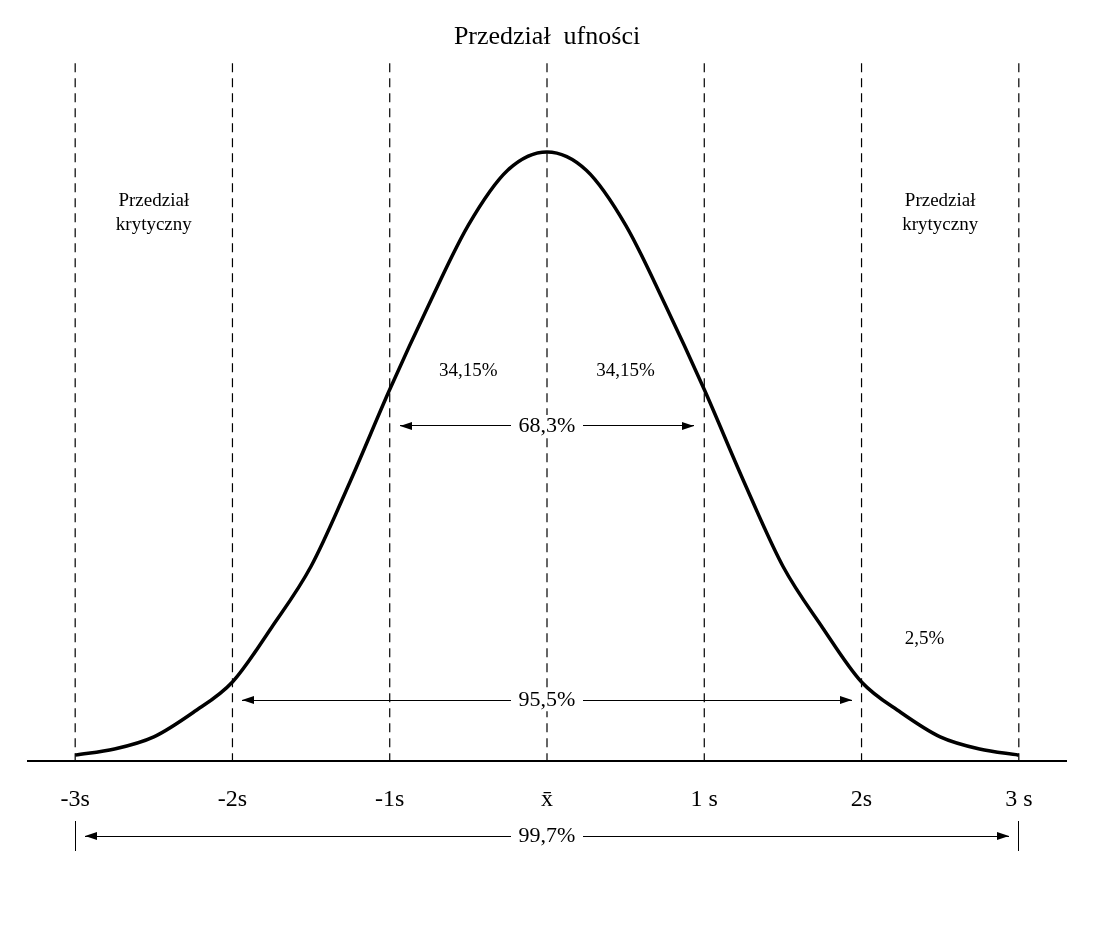 Image resolution: width=1094 pixels, height=937 pixels. I want to click on annotation: 68,3%, so click(547, 424).